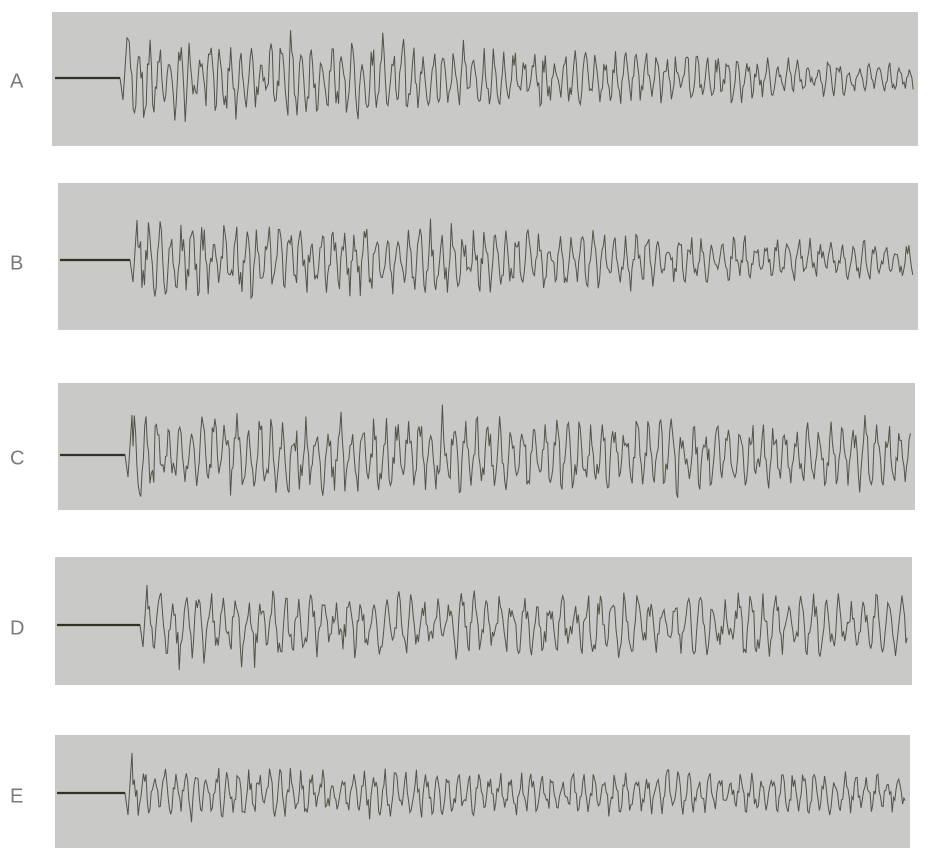 This screenshot has height=852, width=938. I want to click on panel-label: E, so click(16, 796).